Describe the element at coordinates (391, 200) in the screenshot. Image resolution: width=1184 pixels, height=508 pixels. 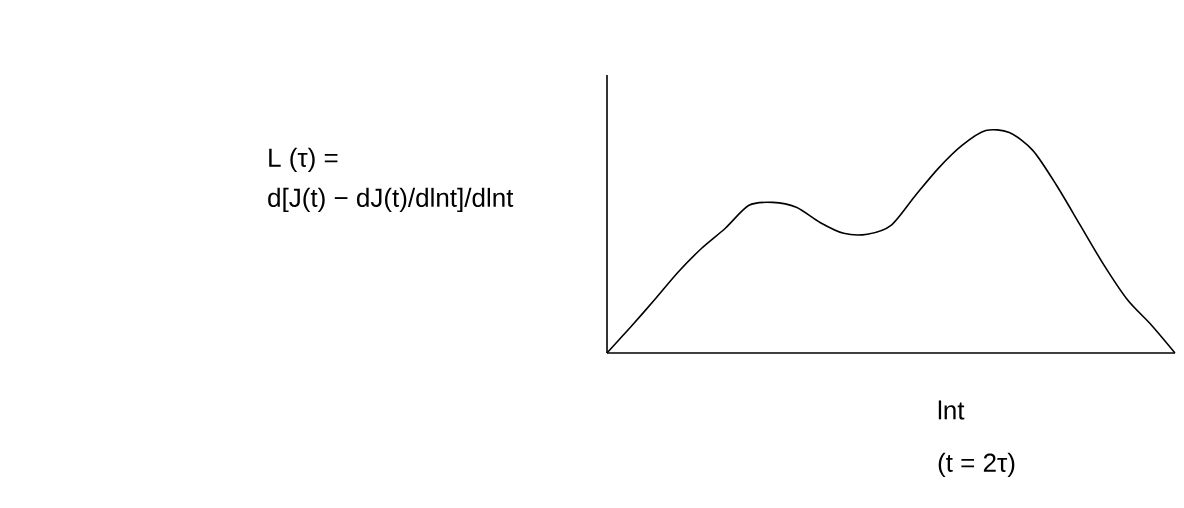
I see `text: d[J(t) − dJ(t)/dlnt]/dlnt` at that location.